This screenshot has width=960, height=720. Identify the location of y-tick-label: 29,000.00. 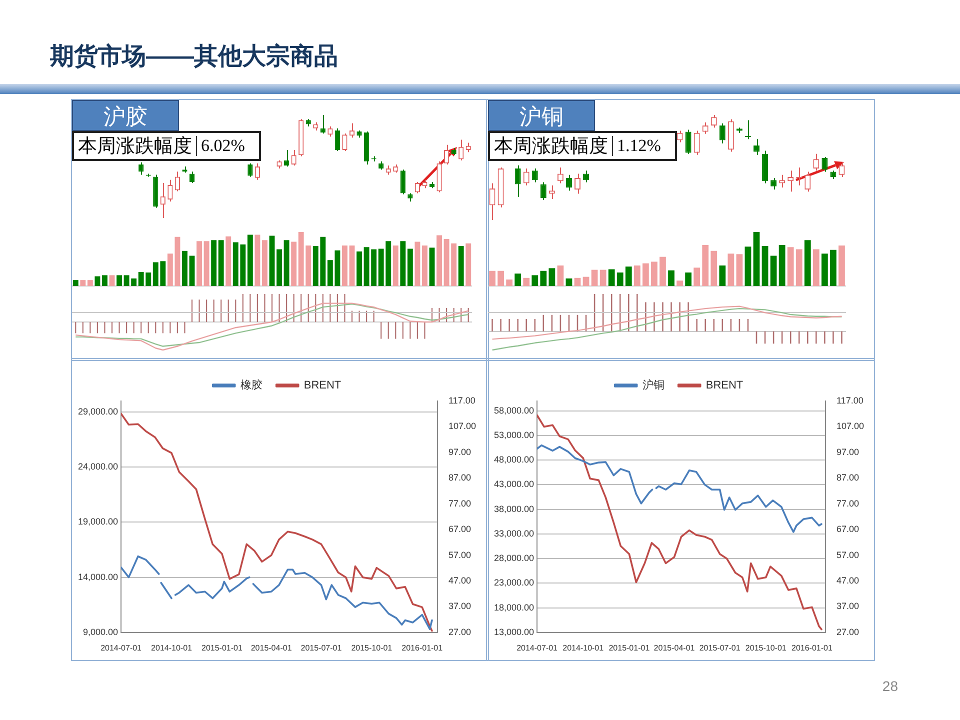
(98, 411).